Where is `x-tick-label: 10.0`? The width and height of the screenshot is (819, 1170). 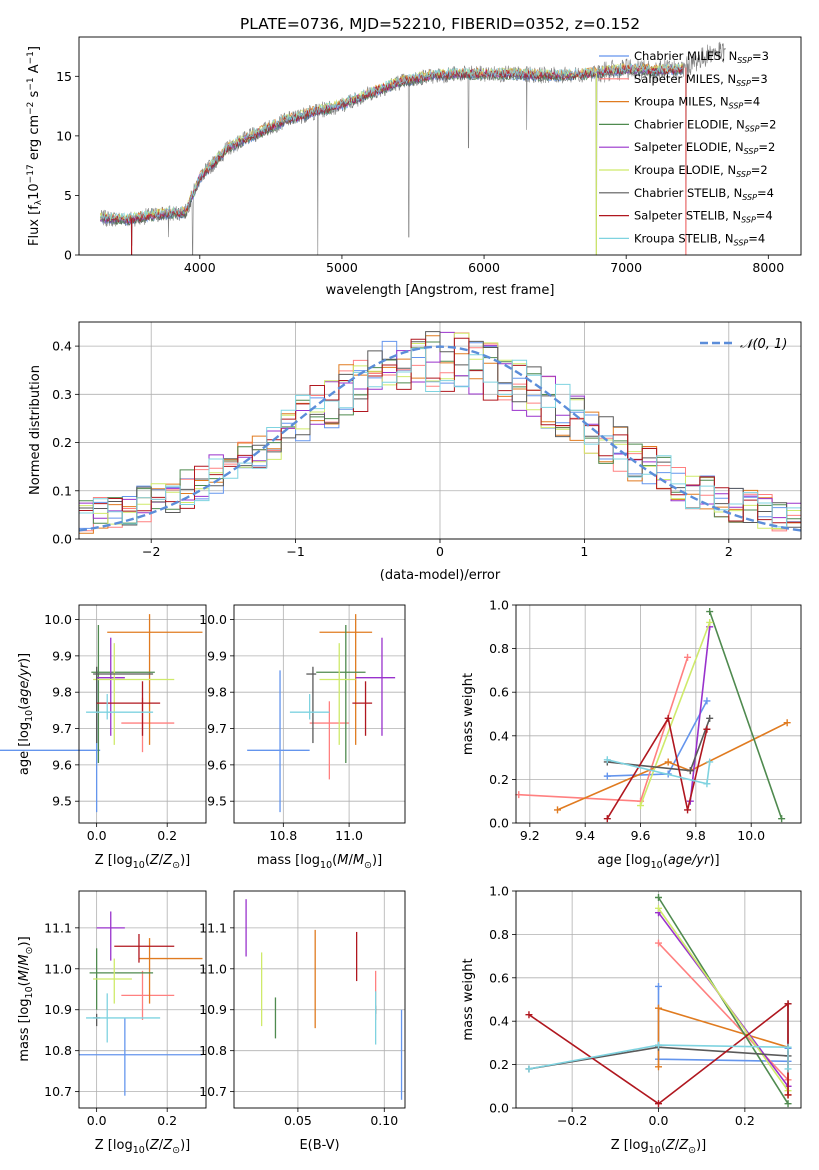
x-tick-label: 10.0 is located at coordinates (751, 835).